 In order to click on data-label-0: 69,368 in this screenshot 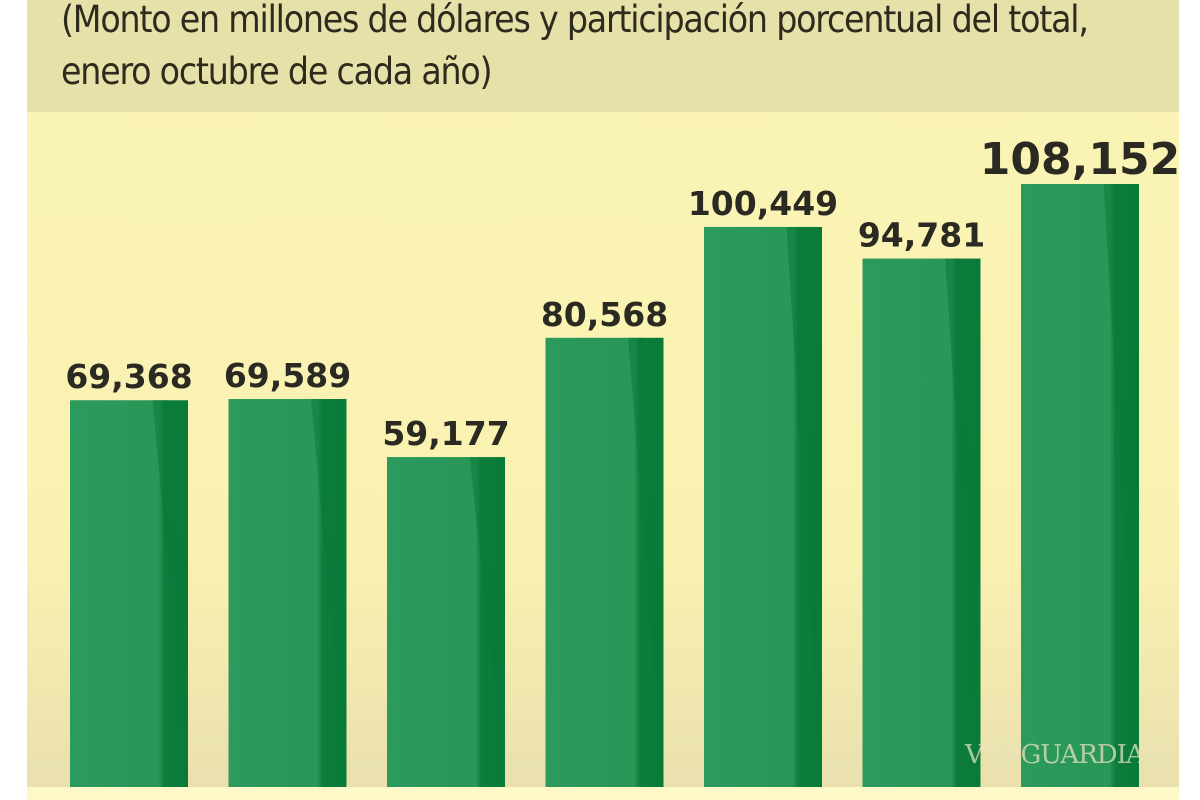, I will do `click(128, 376)`.